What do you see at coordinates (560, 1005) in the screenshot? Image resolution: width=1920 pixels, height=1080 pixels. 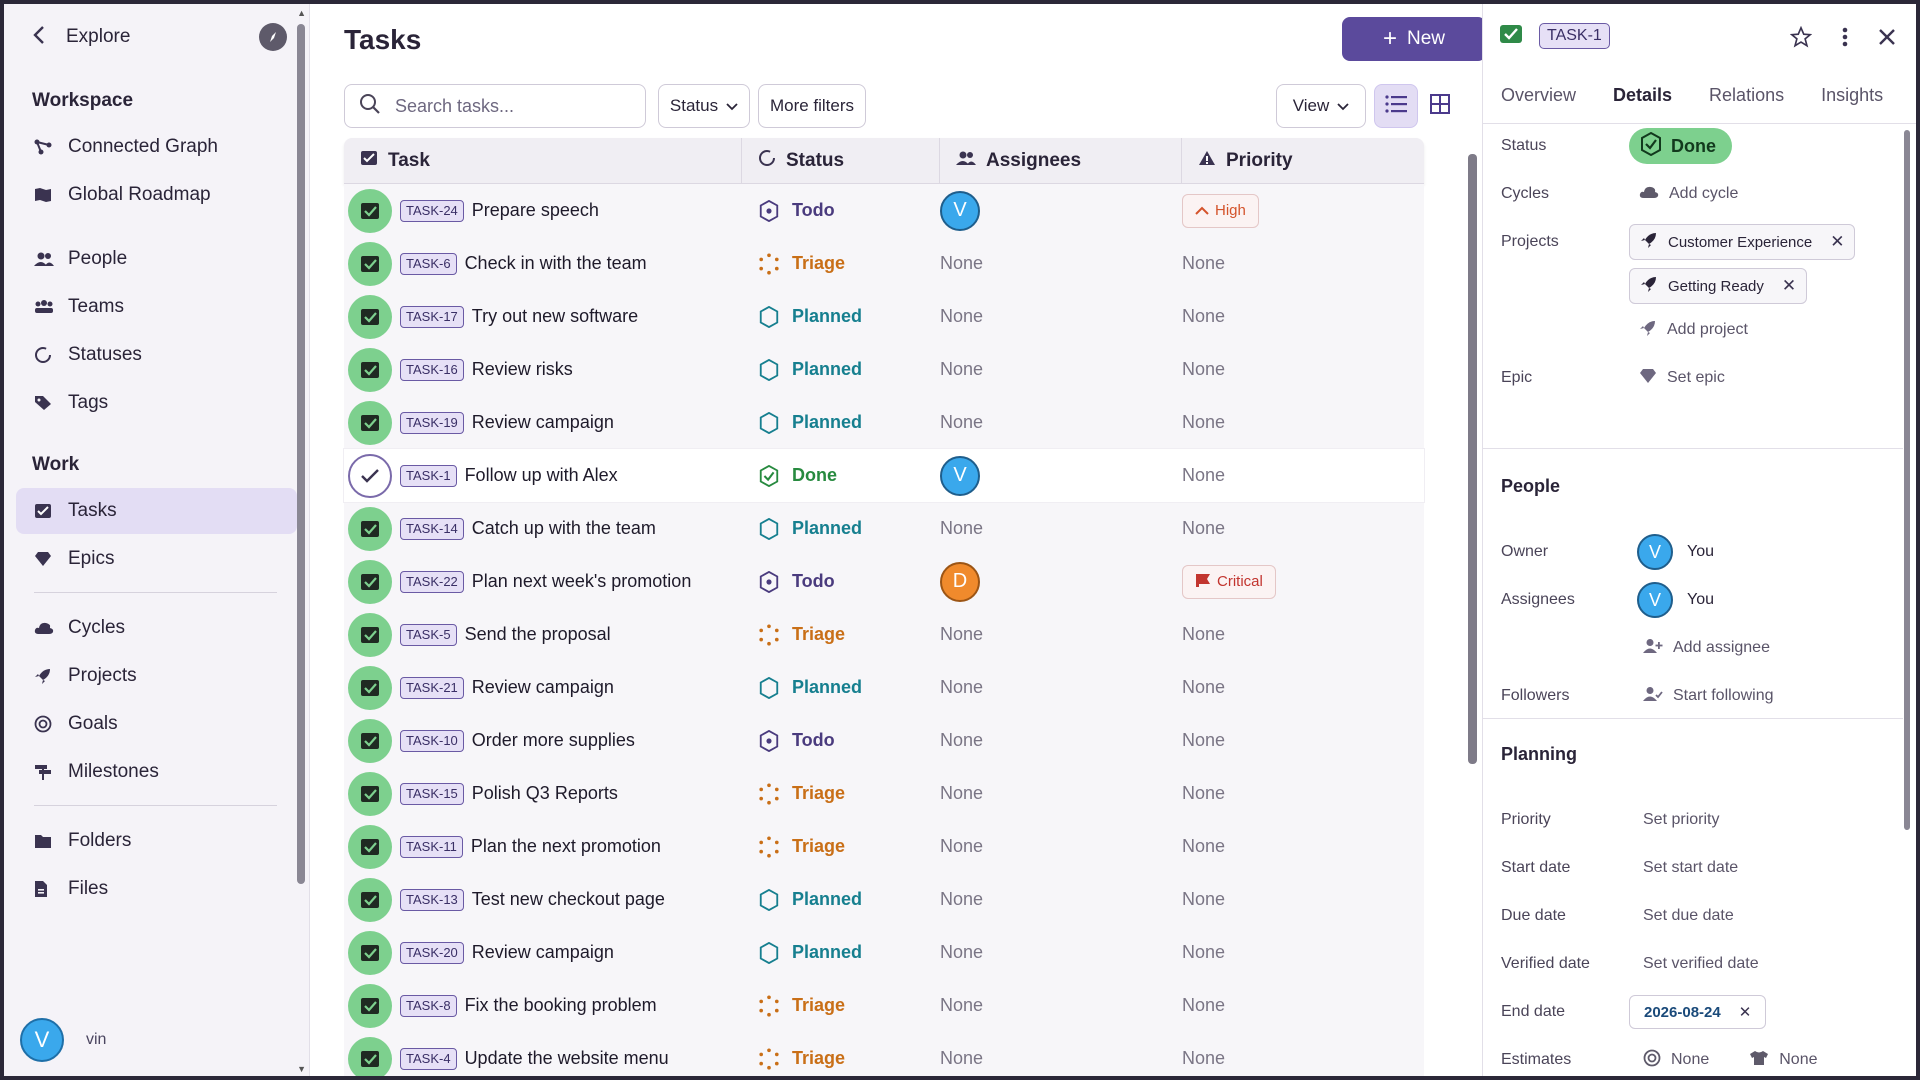 I see `task-name: Fix the booking problem` at bounding box center [560, 1005].